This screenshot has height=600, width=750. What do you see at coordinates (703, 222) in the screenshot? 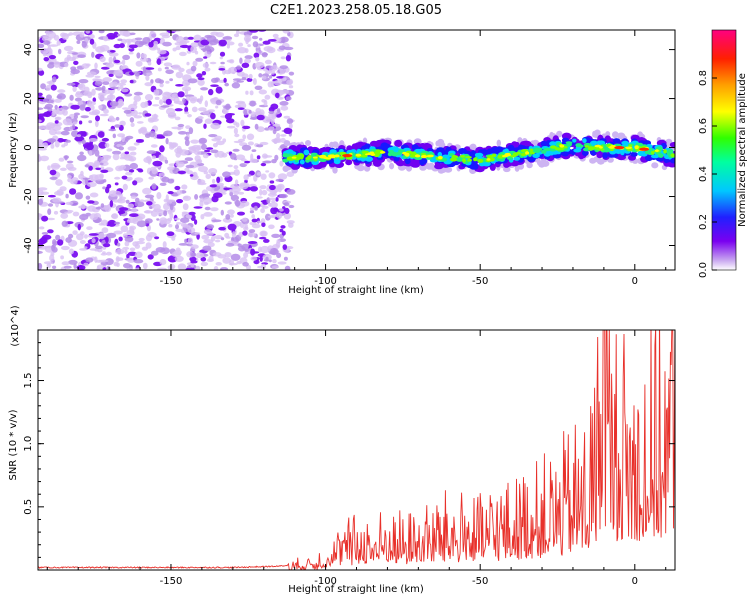
I see `colorbar-tick-label: 0.2` at bounding box center [703, 222].